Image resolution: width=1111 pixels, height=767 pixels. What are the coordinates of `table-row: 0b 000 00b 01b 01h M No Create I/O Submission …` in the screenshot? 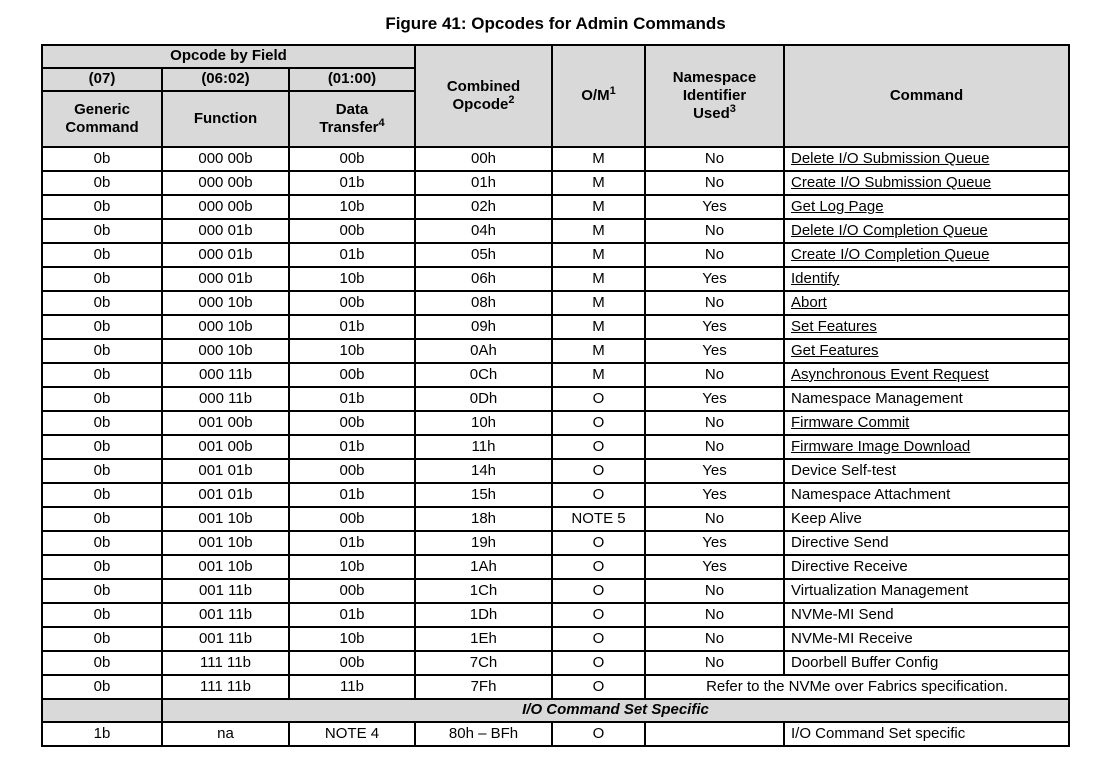 It's located at (555, 183).